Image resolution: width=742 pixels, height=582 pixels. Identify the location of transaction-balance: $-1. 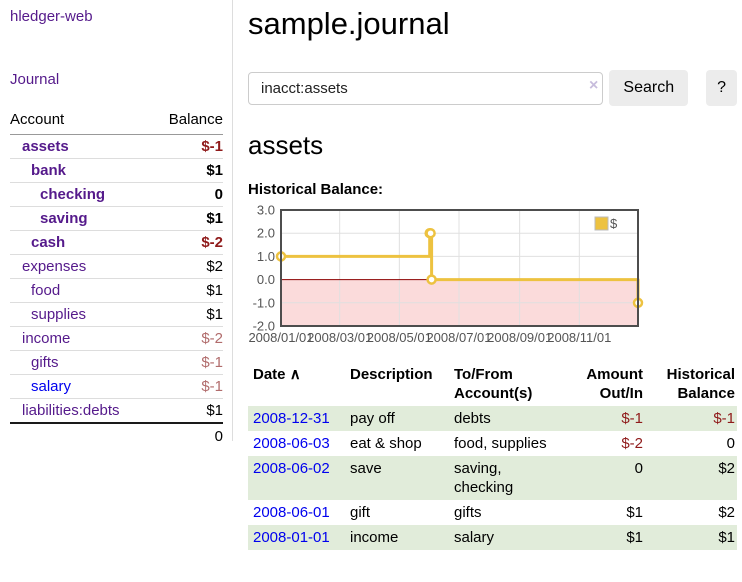
(724, 418).